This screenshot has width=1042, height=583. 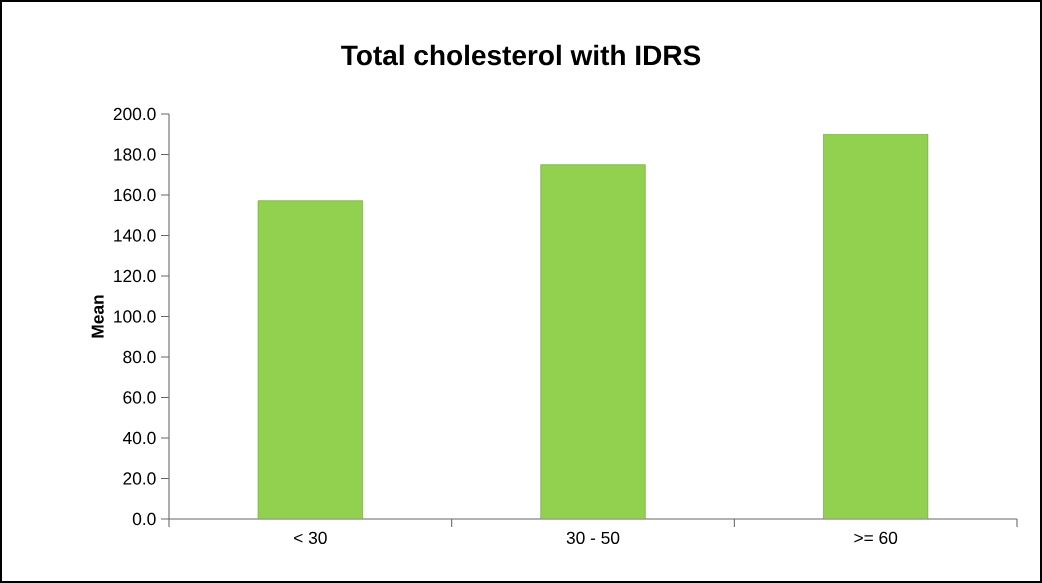 I want to click on y-tick-label: 140.0, so click(x=135, y=235).